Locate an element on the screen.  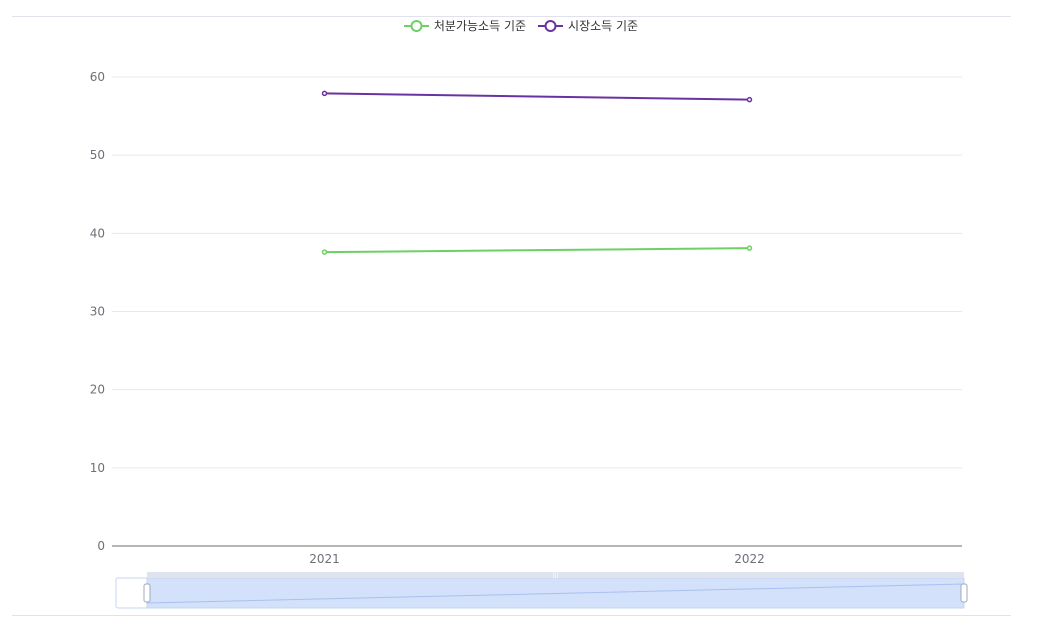
legend-marker-disposable-icon is located at coordinates (416, 25).